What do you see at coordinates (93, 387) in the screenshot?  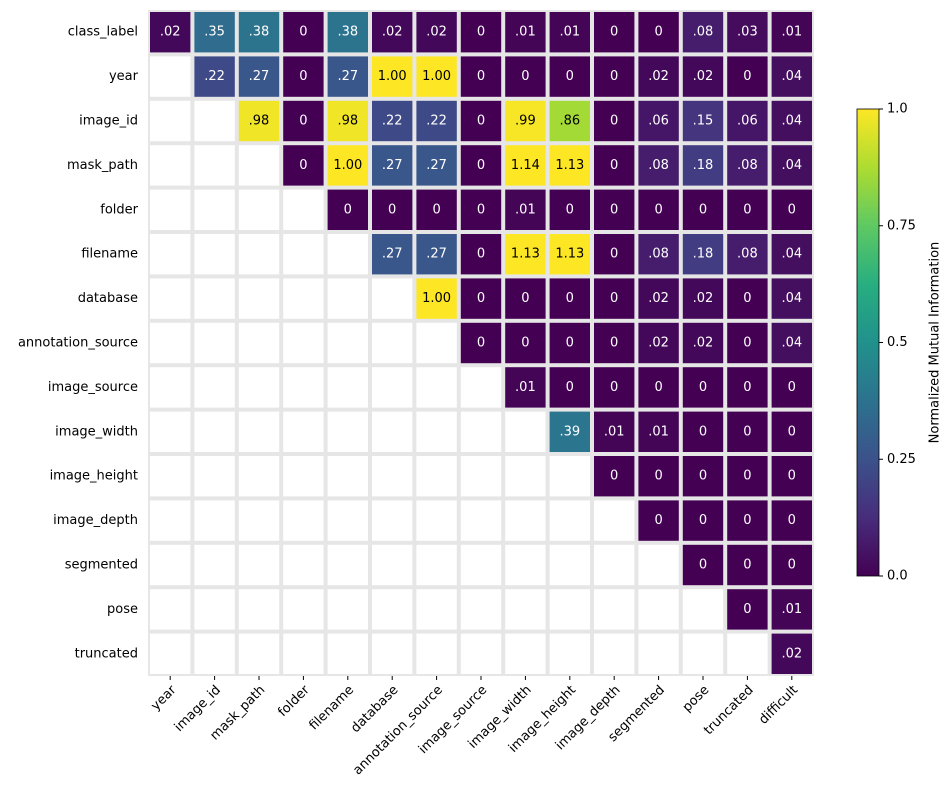 I see `y-tick-label: image_source` at bounding box center [93, 387].